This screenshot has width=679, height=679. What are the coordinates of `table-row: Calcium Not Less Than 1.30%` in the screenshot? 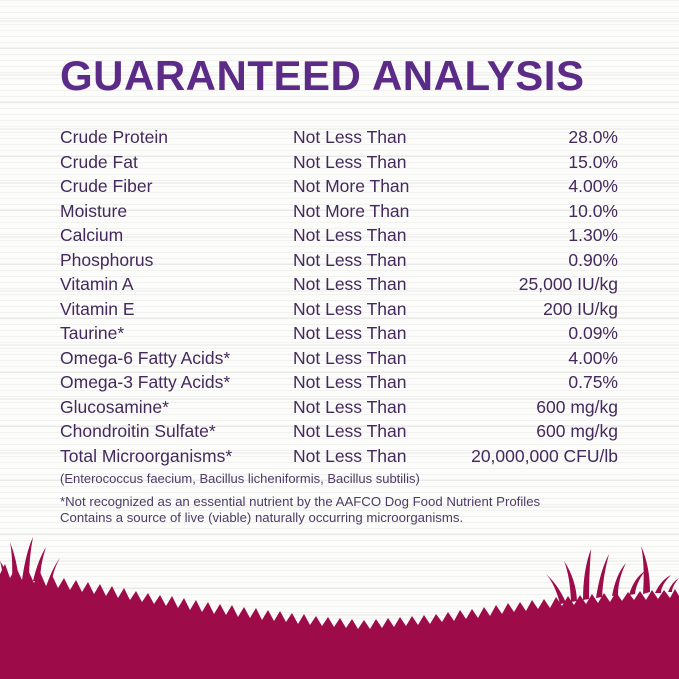 It's located at (339, 235).